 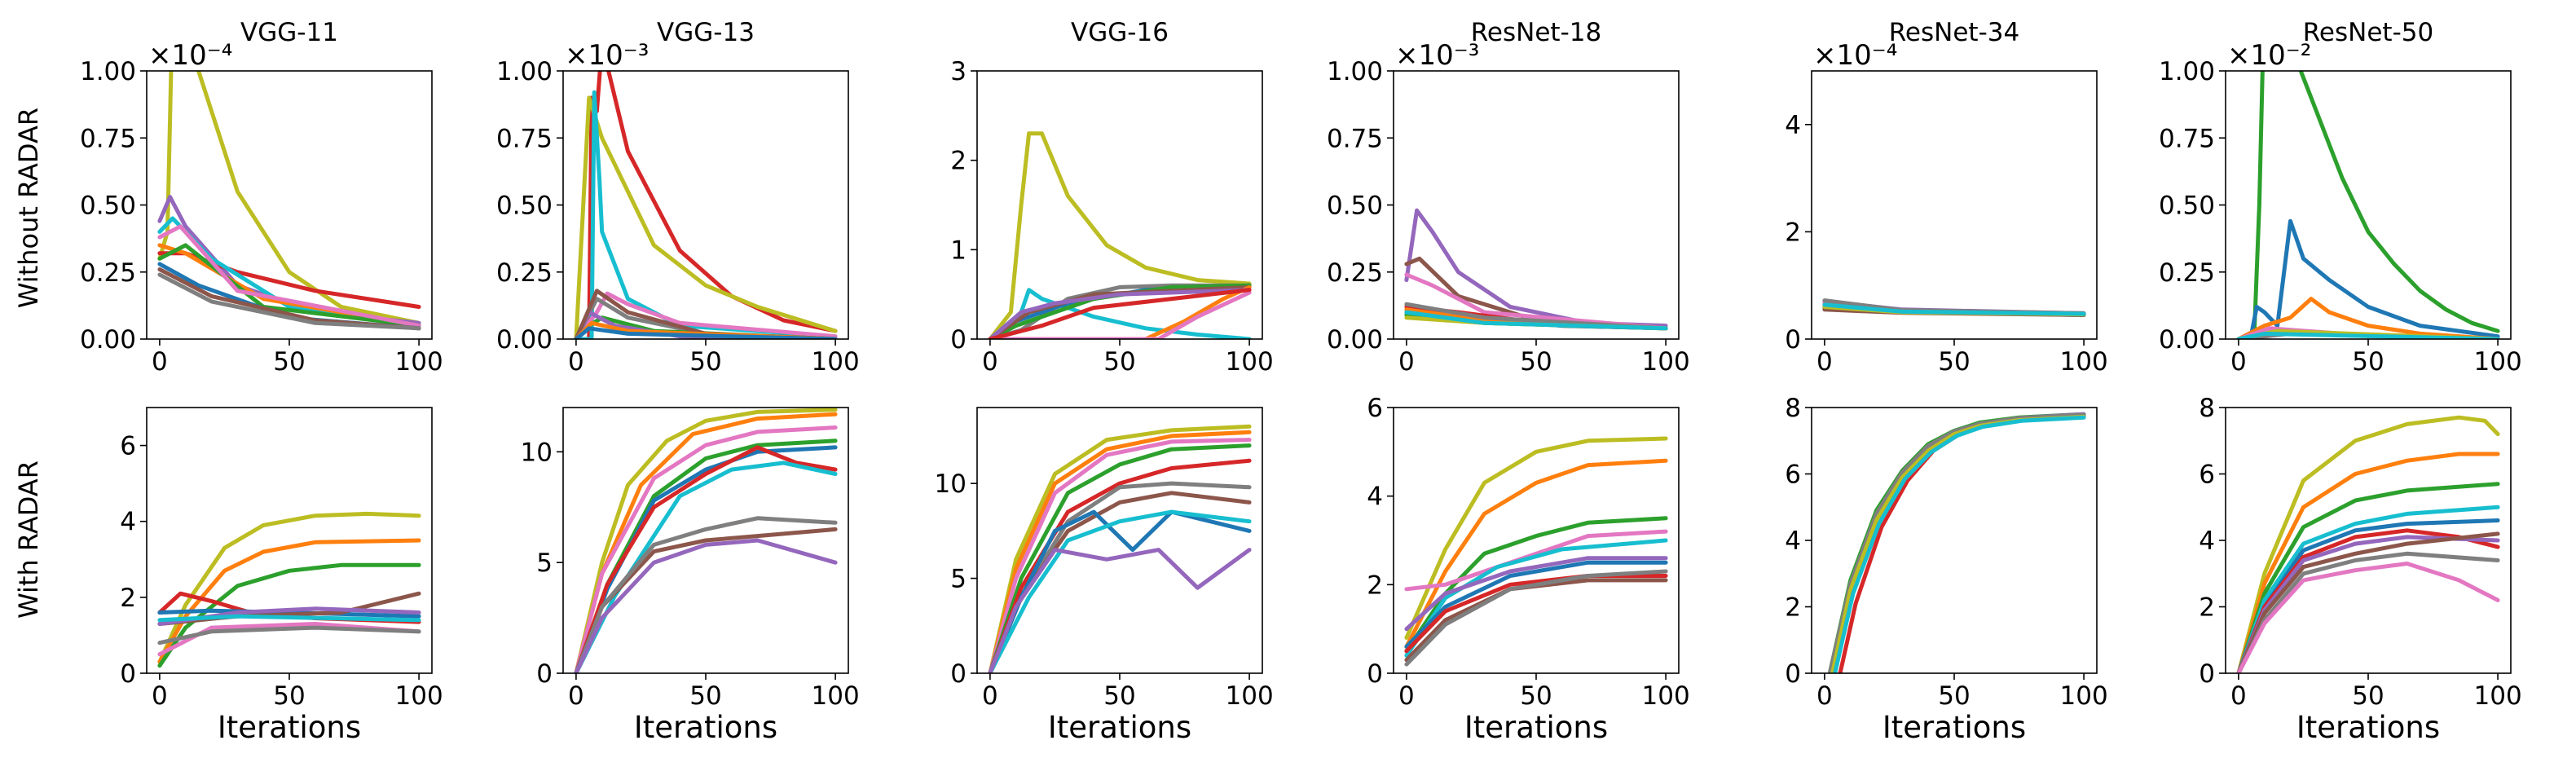 What do you see at coordinates (2269, 55) in the screenshot?
I see `y-axis-multiplier: ×10⁻²` at bounding box center [2269, 55].